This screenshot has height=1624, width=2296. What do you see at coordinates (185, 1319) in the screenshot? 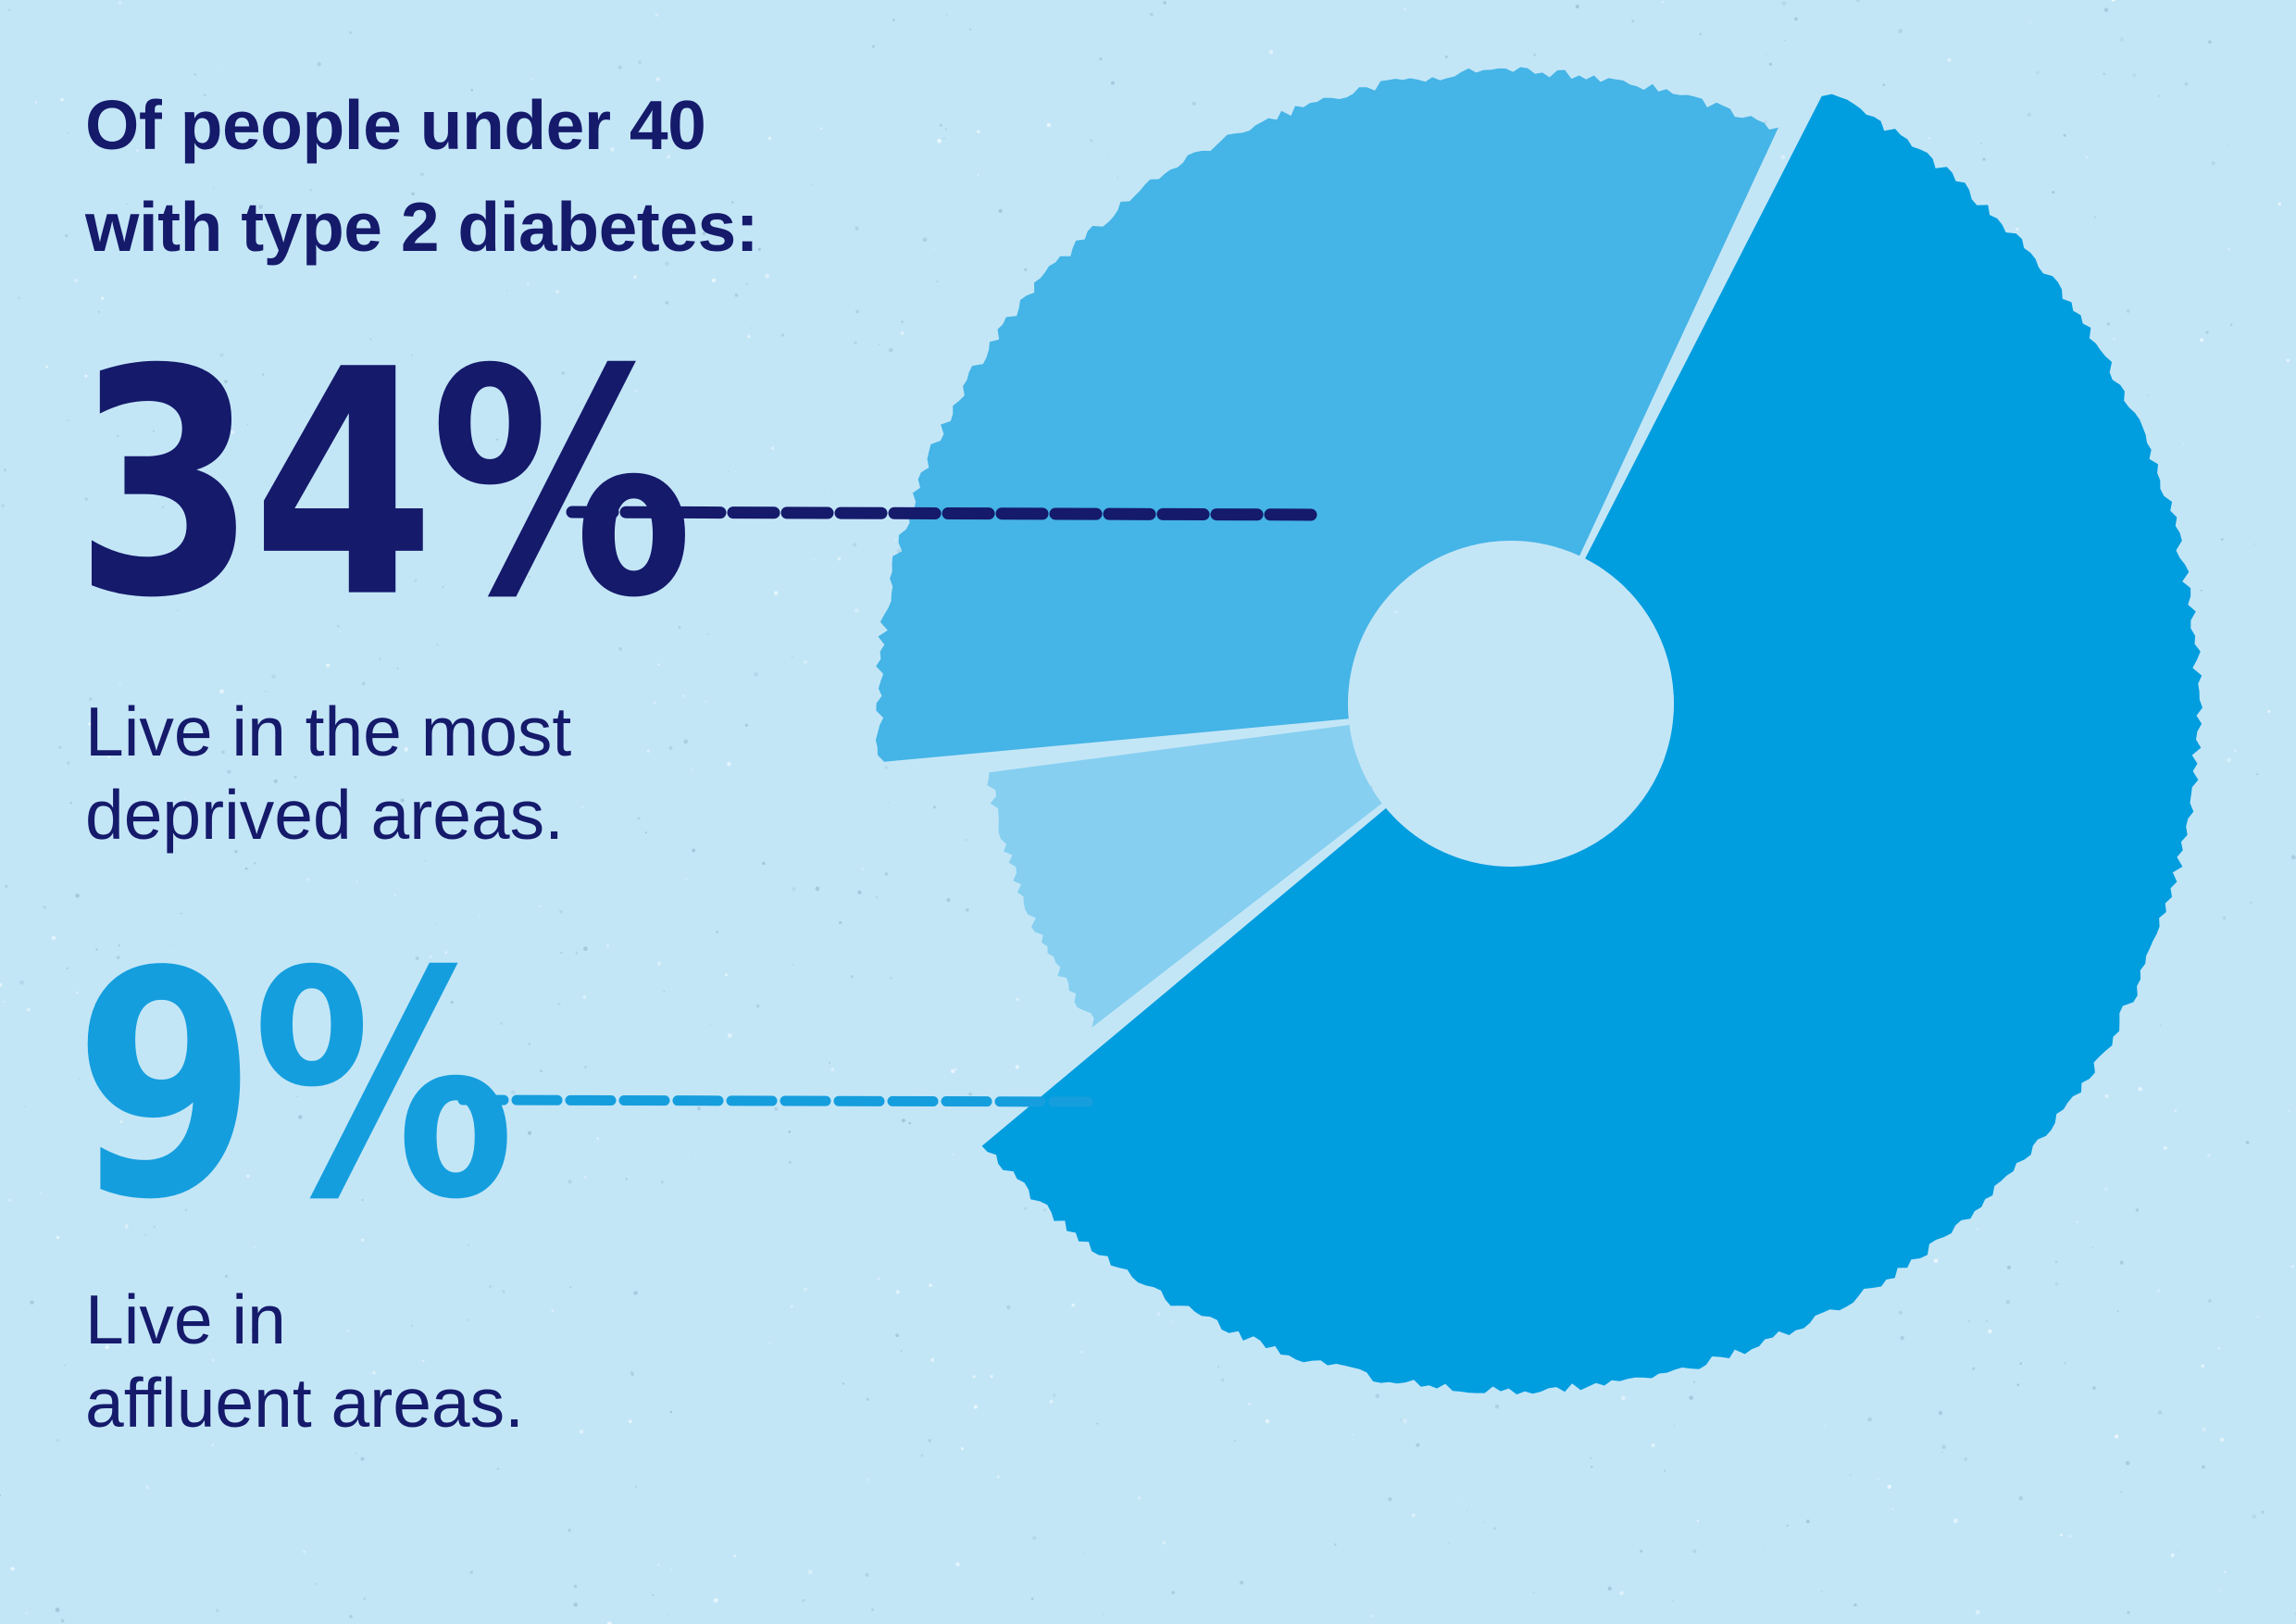
I see `affluent-description-line-1: Live in` at bounding box center [185, 1319].